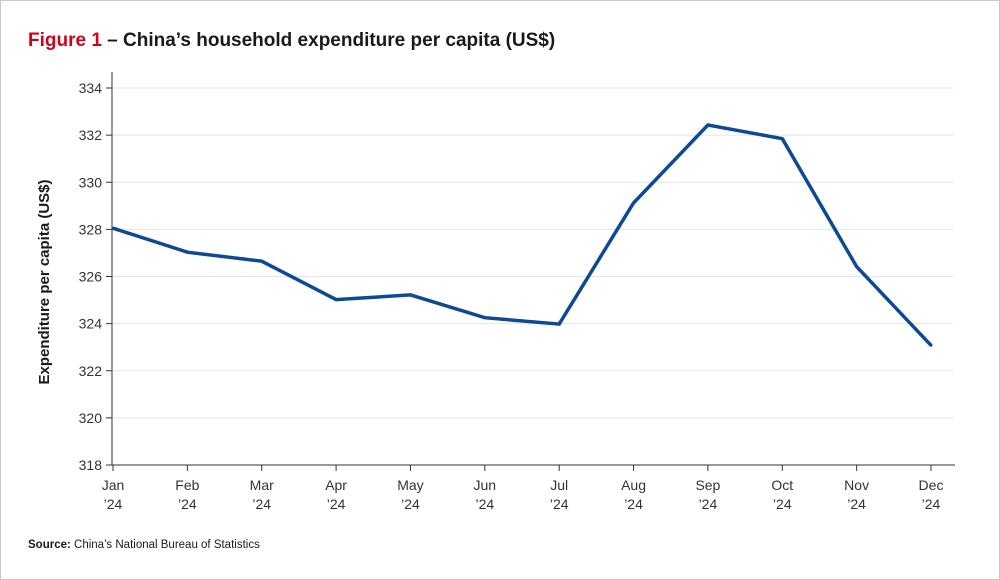  Describe the element at coordinates (856, 485) in the screenshot. I see `x-tick-month: Nov` at that location.